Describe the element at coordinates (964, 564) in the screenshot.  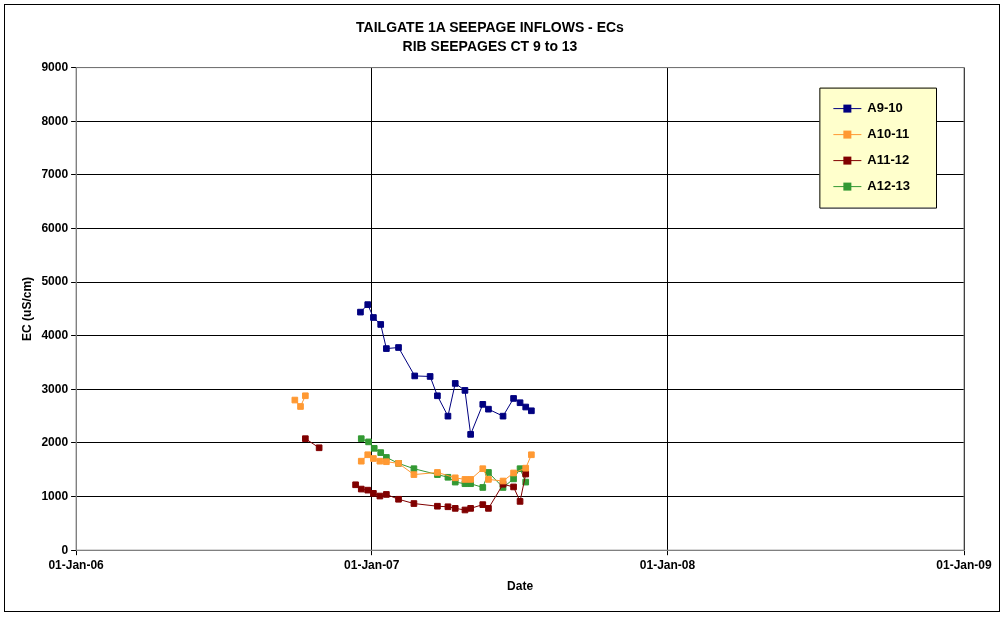
I see `x-tick-label: 01-Jan-09` at that location.